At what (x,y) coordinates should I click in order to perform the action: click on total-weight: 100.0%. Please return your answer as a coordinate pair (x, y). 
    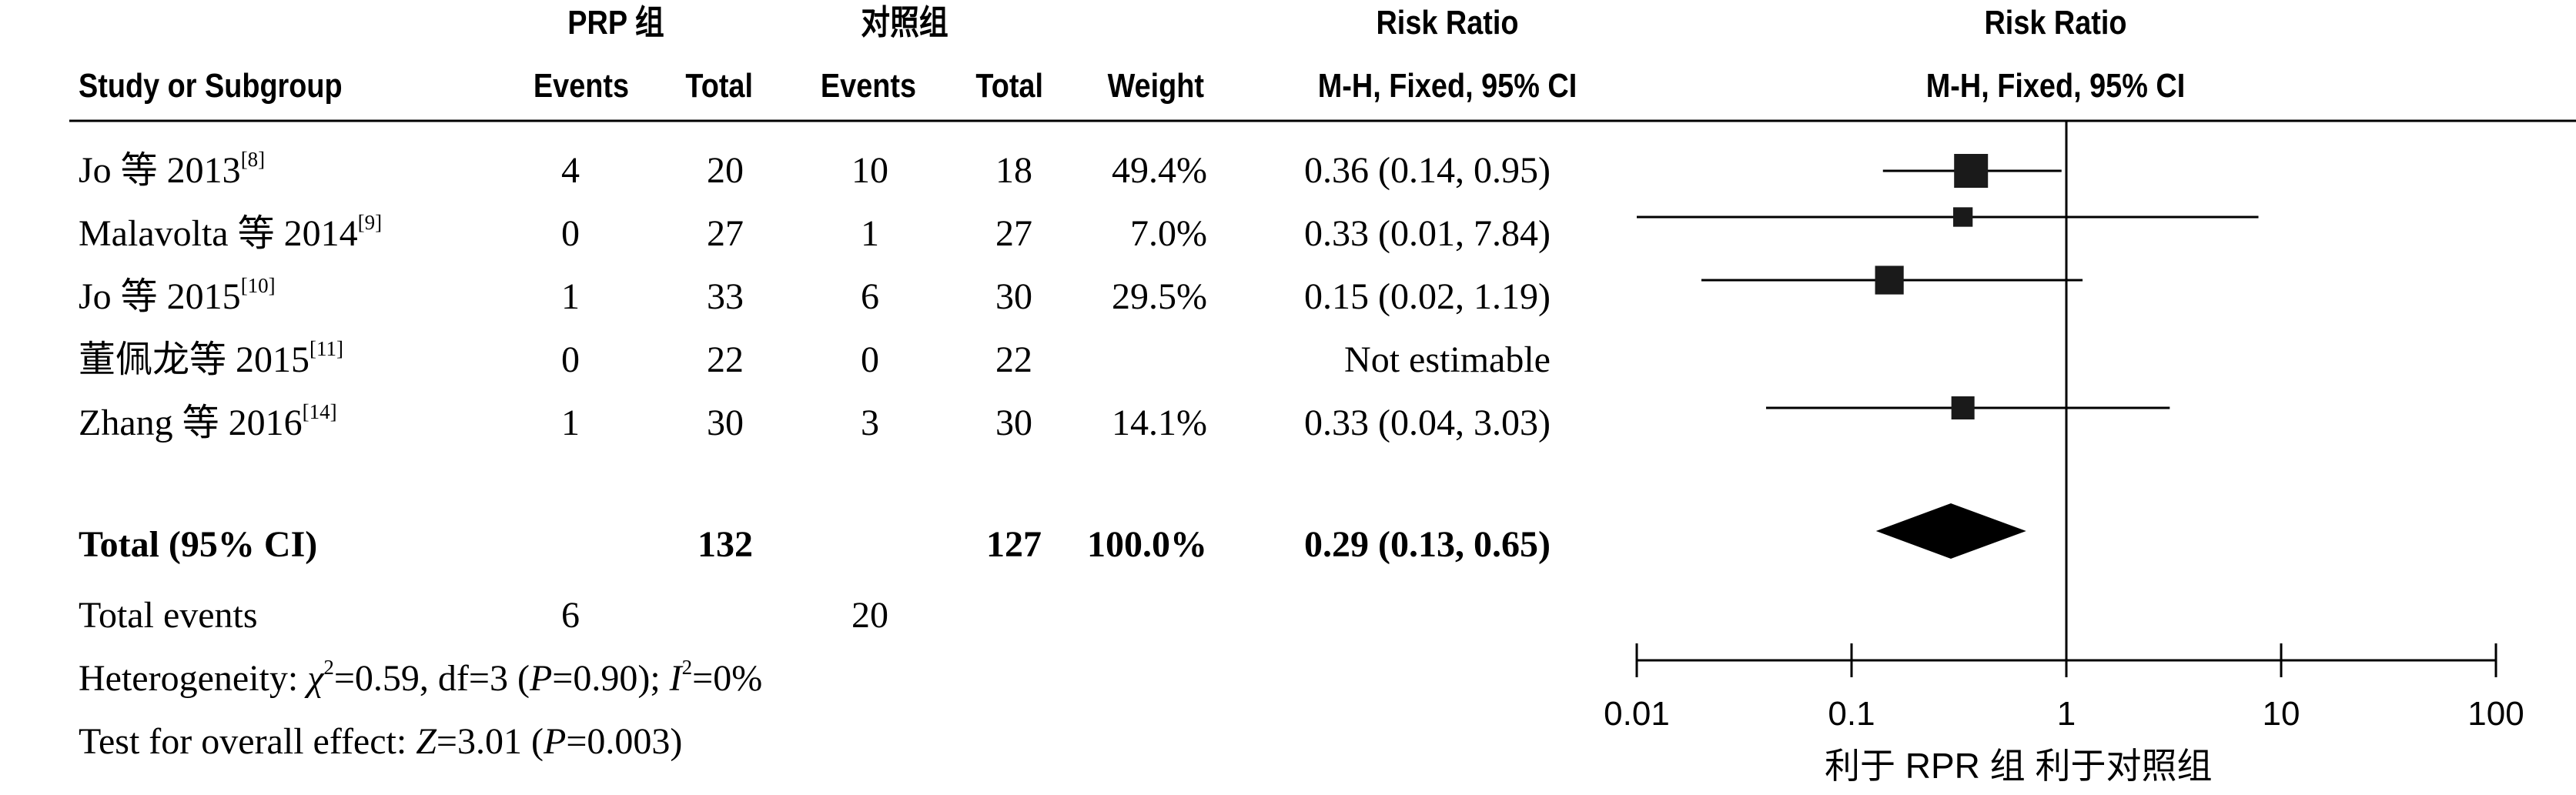
    Looking at the image, I should click on (1147, 544).